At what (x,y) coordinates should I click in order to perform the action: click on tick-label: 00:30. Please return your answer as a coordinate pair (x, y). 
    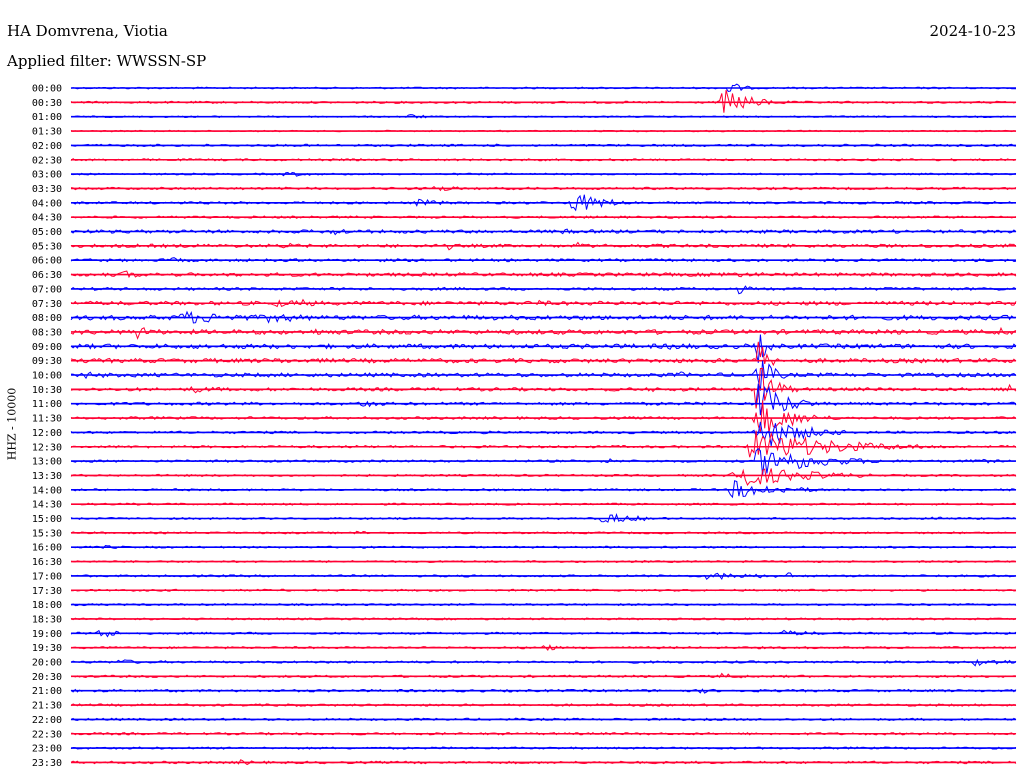
    Looking at the image, I should click on (47, 103).